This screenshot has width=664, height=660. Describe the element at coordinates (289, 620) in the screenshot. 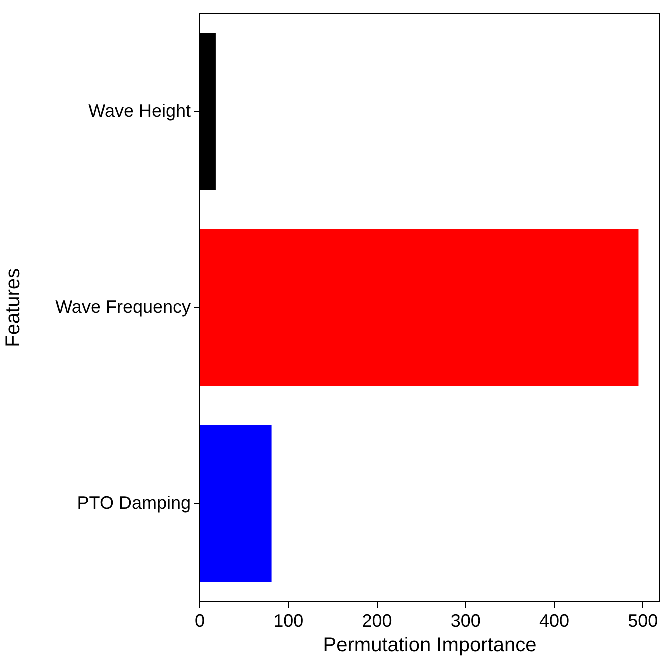

I see `x-tick-label: 100` at that location.